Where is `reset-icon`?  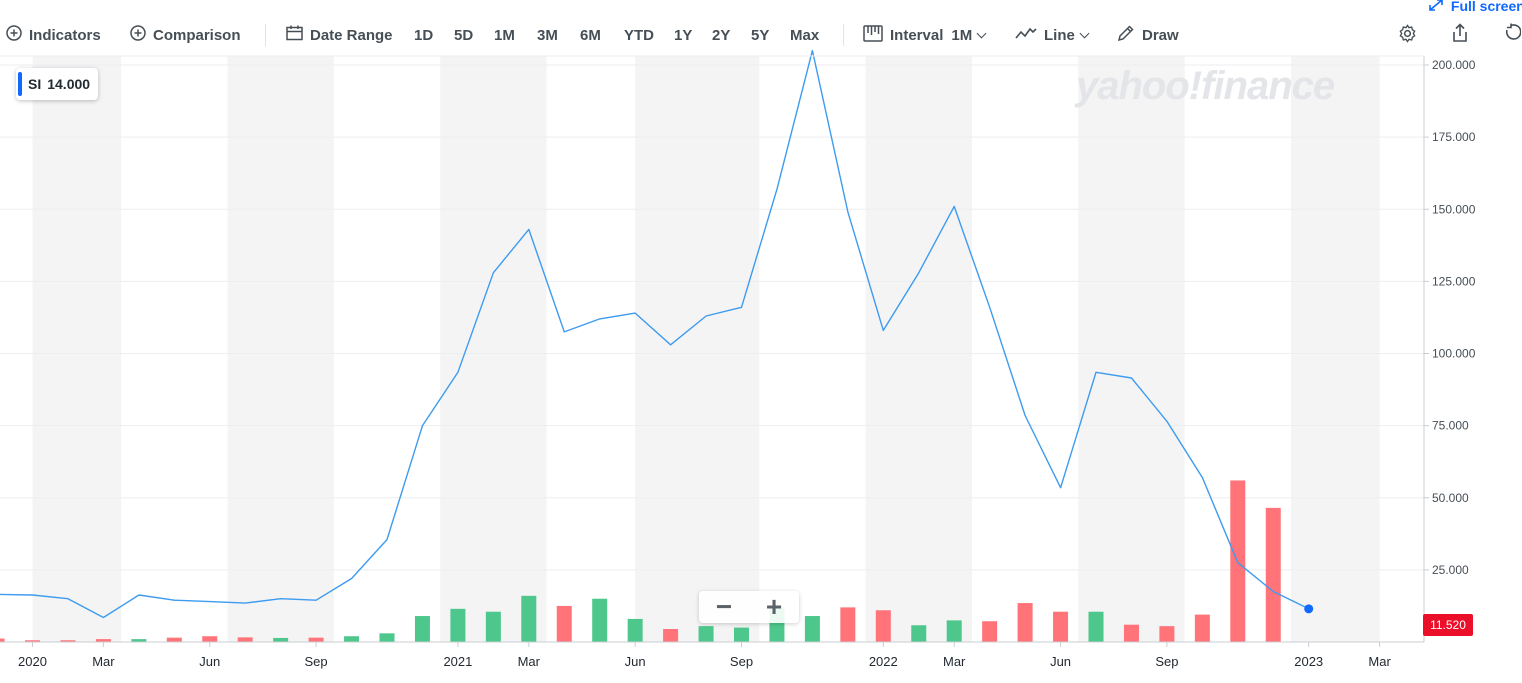 reset-icon is located at coordinates (1512, 35).